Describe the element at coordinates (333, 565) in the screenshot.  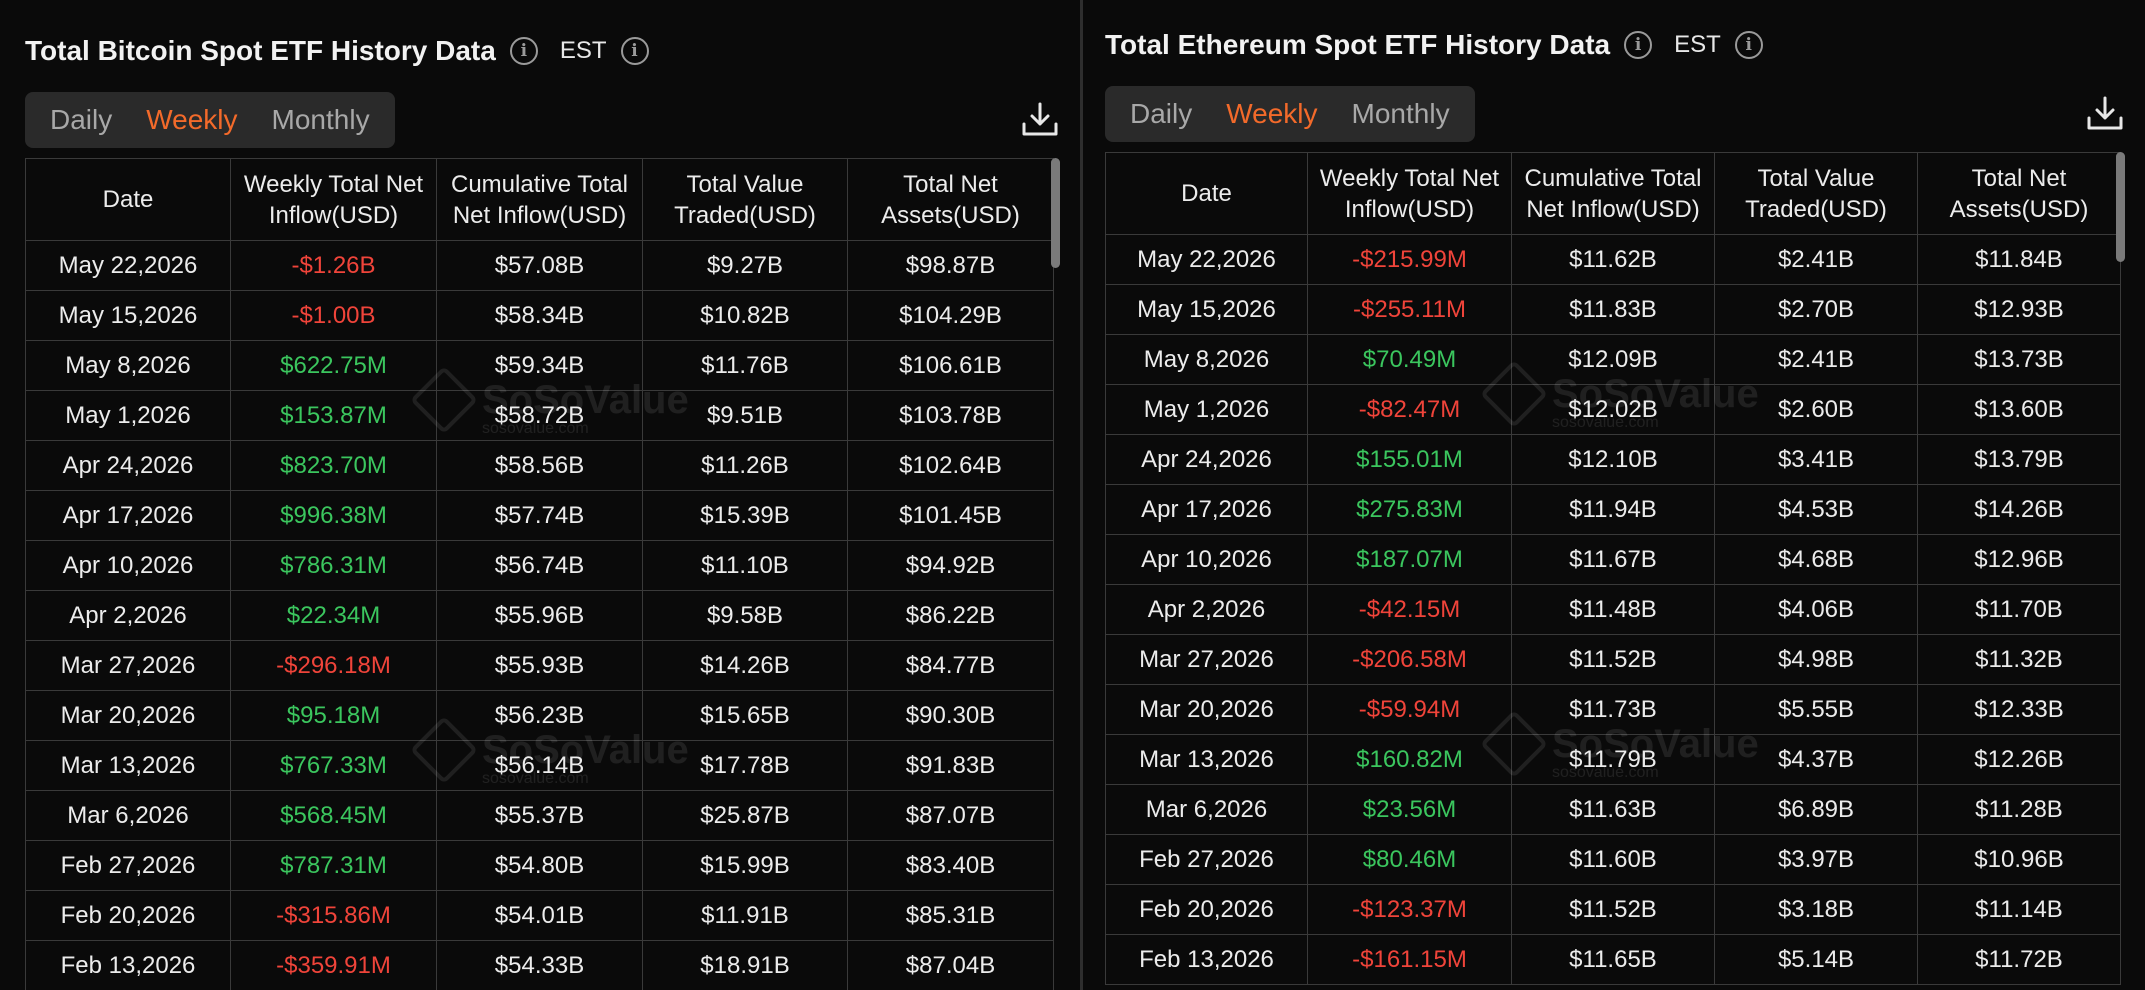
I see `cell-weekly-net-inflow: $786.31M` at that location.